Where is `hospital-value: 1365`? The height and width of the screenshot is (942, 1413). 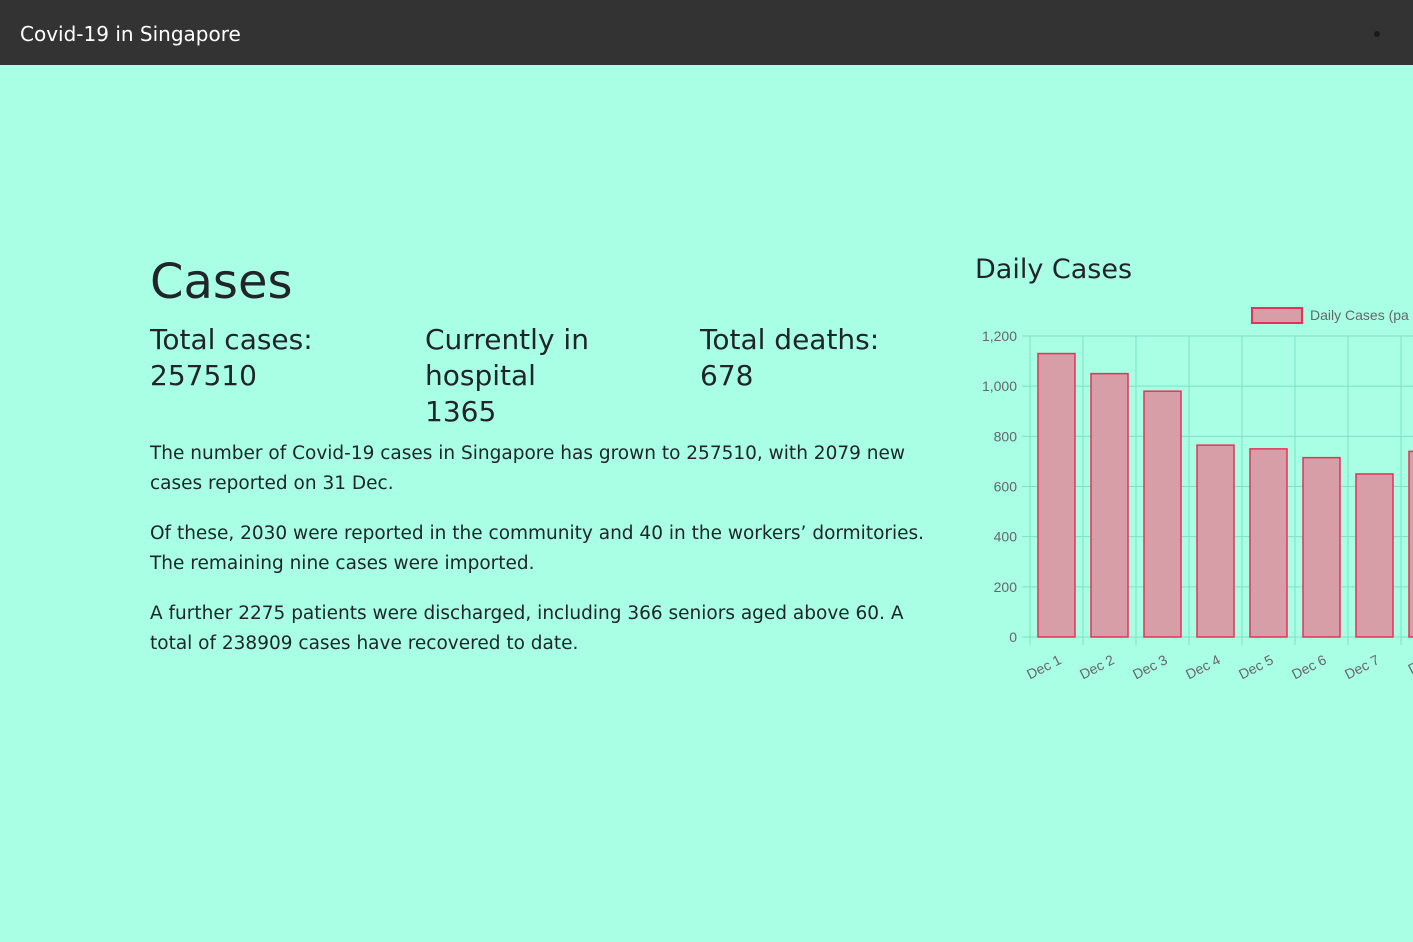
hospital-value: 1365 is located at coordinates (461, 411).